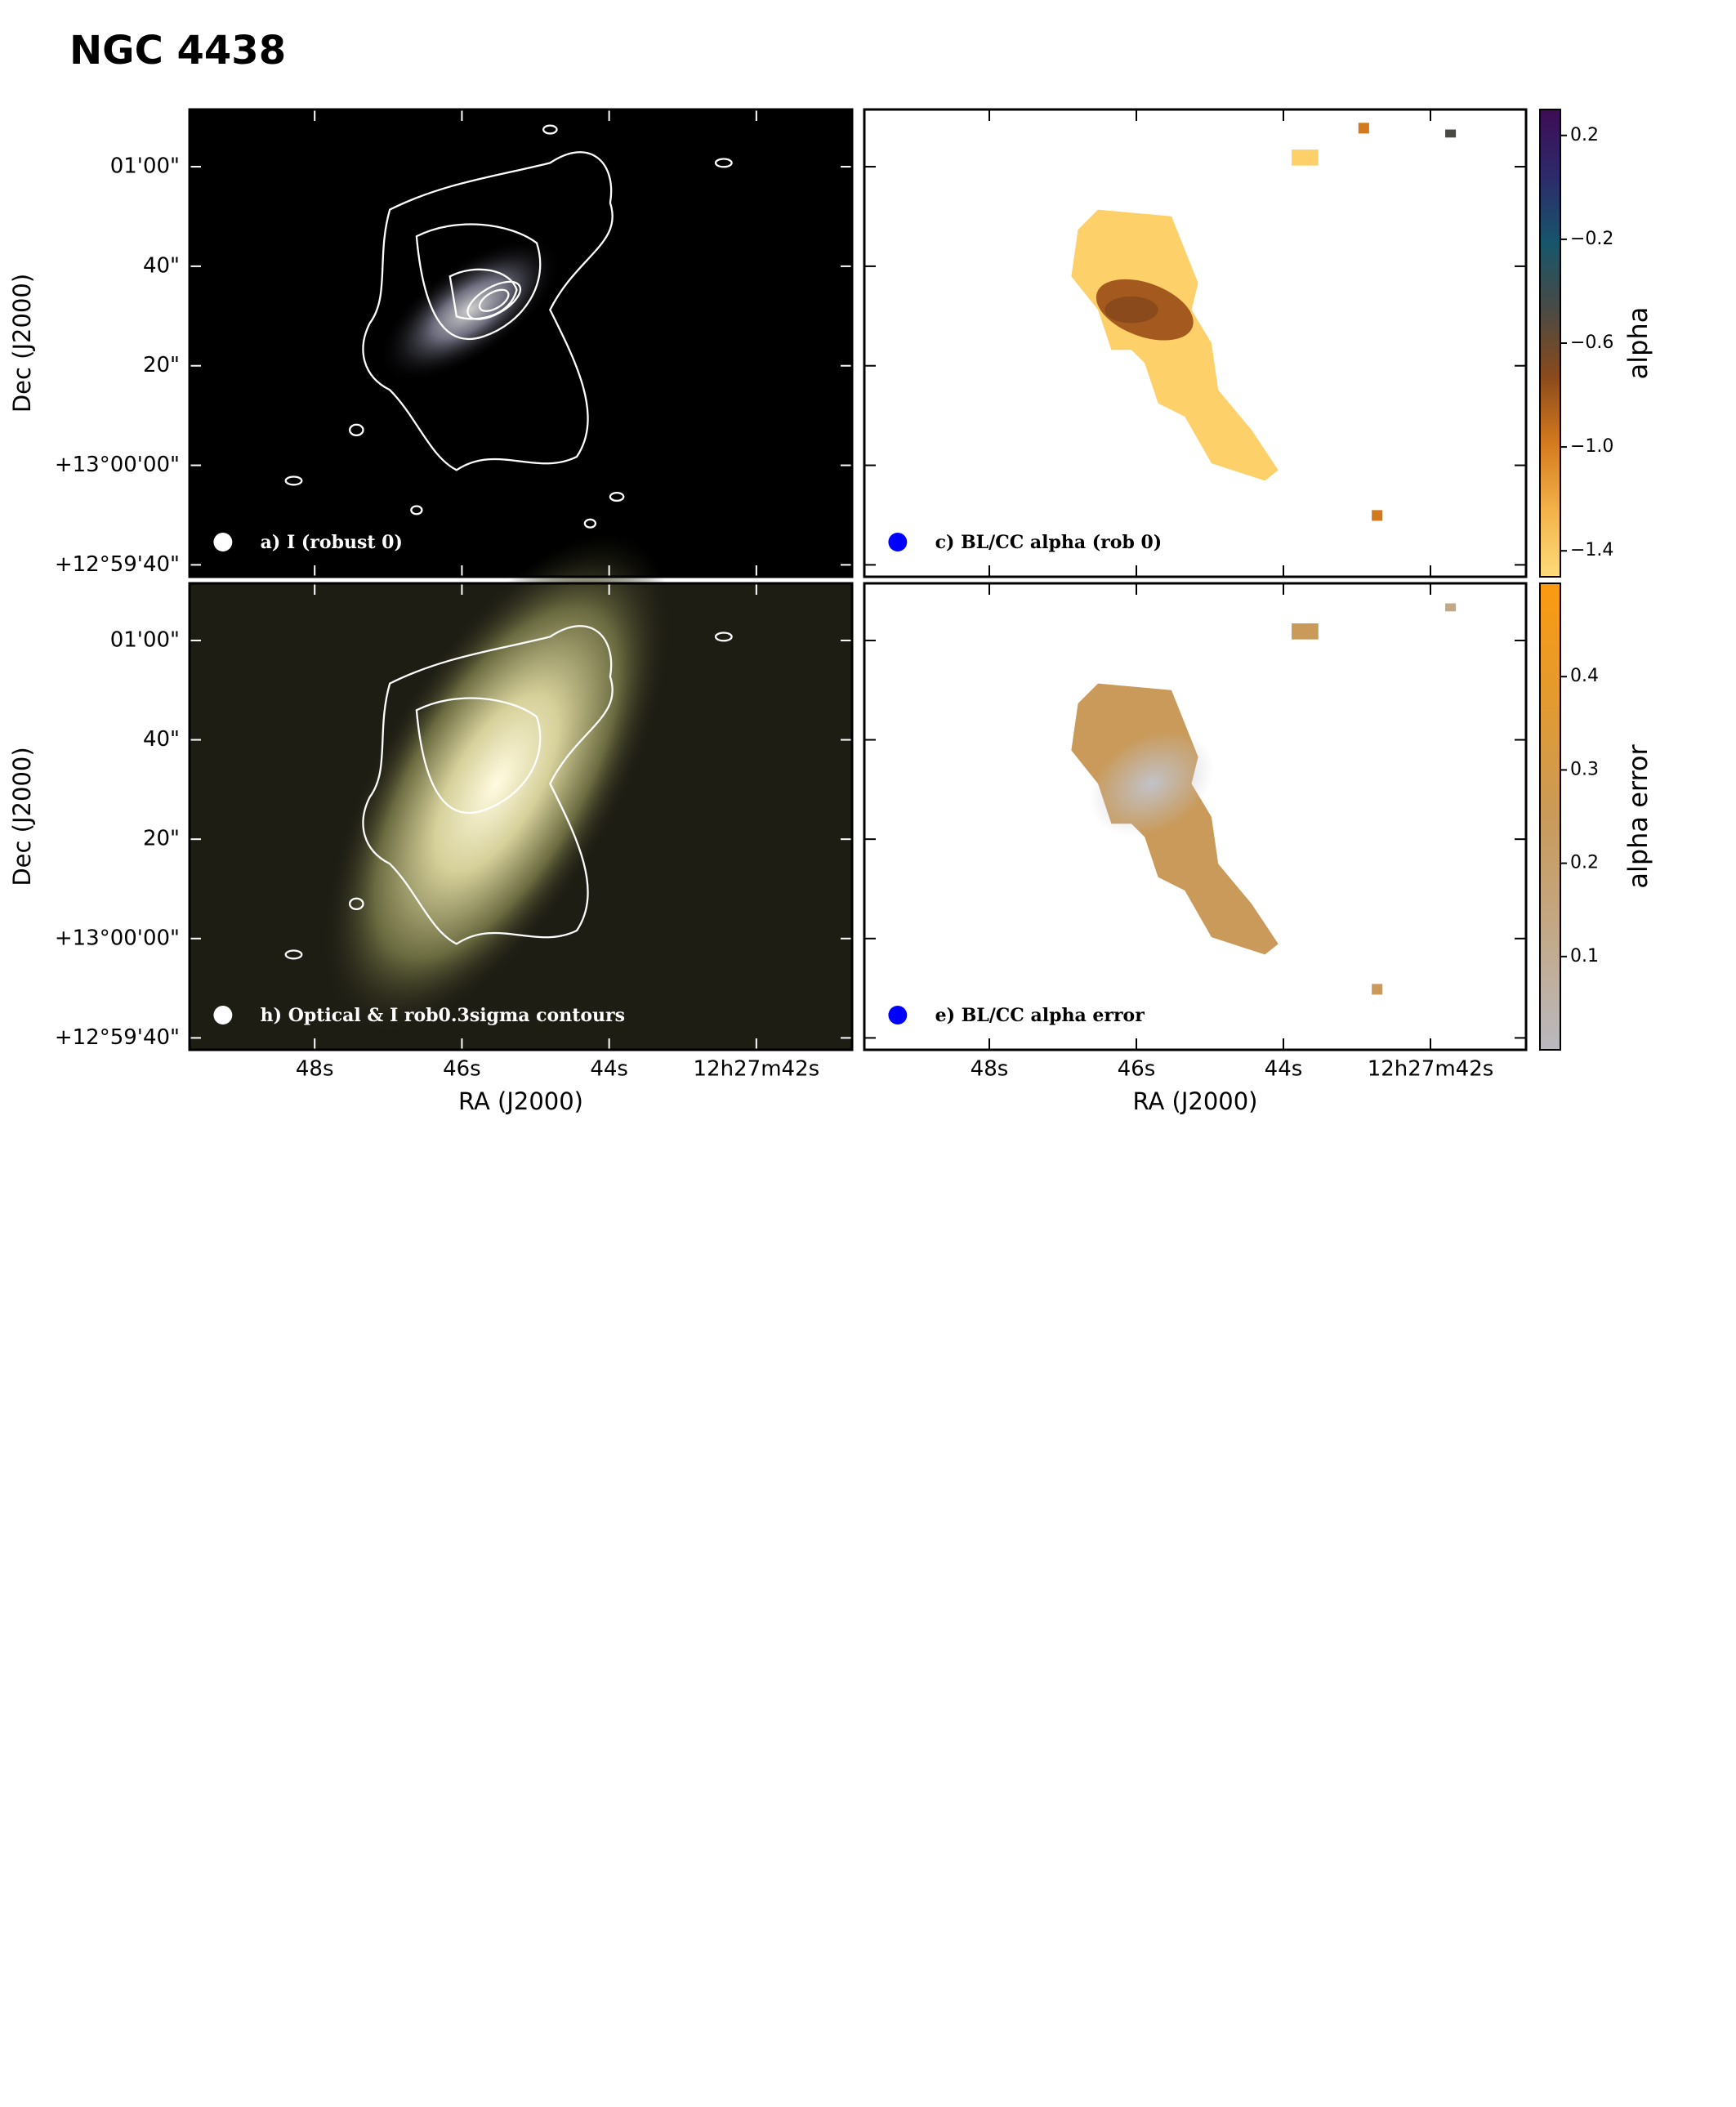 The height and width of the screenshot is (2107, 1736). I want to click on panel-e-image, so click(1196, 817).